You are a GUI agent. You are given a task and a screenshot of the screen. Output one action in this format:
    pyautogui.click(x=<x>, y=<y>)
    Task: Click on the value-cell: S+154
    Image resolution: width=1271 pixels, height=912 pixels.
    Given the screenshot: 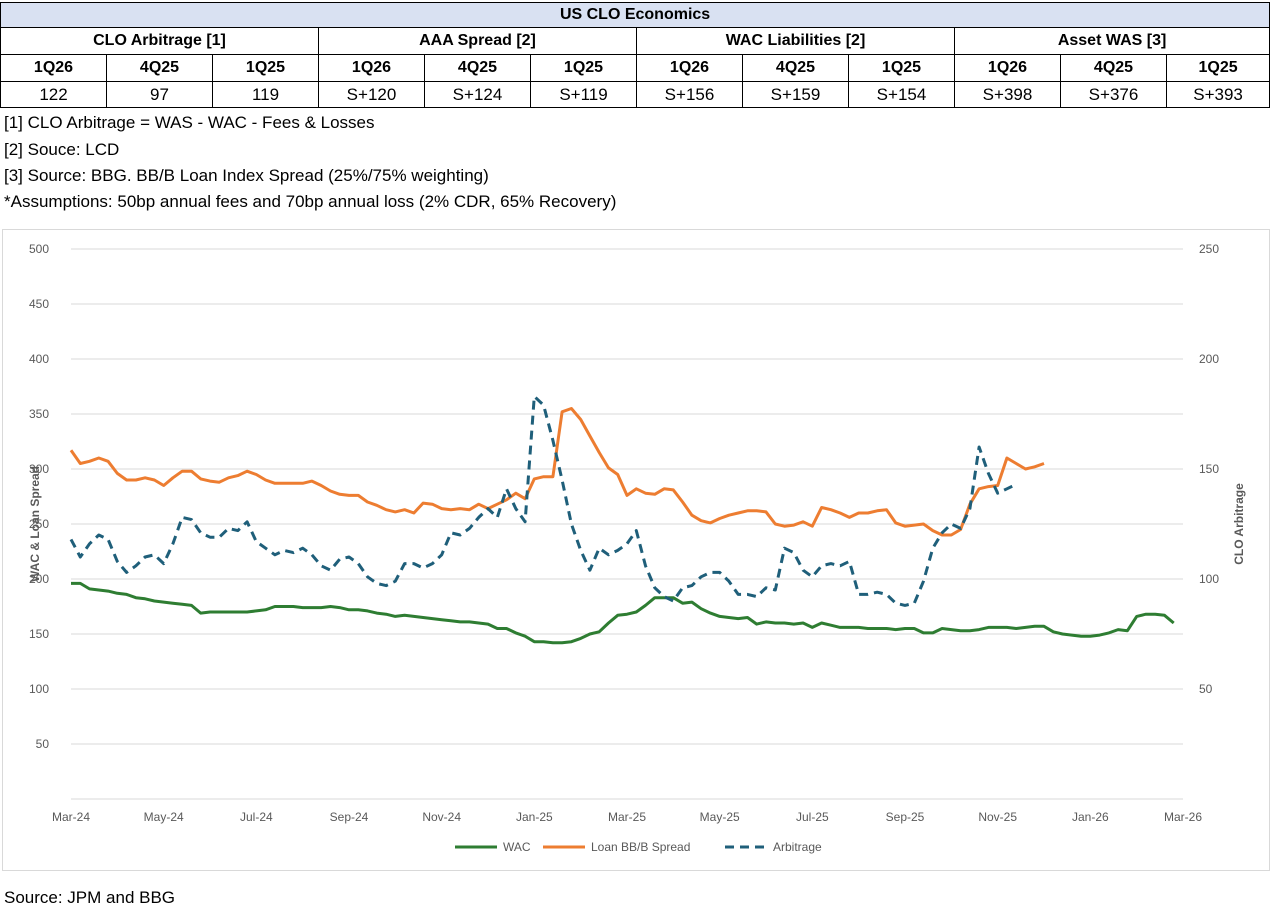 What is the action you would take?
    pyautogui.click(x=901, y=94)
    